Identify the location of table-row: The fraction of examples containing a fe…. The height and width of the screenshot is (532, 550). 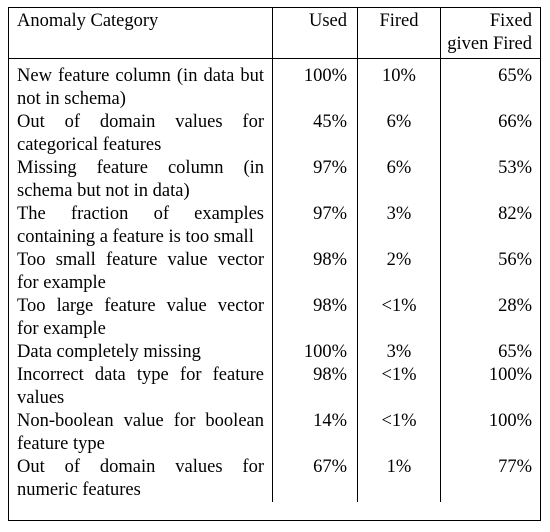
(274, 226).